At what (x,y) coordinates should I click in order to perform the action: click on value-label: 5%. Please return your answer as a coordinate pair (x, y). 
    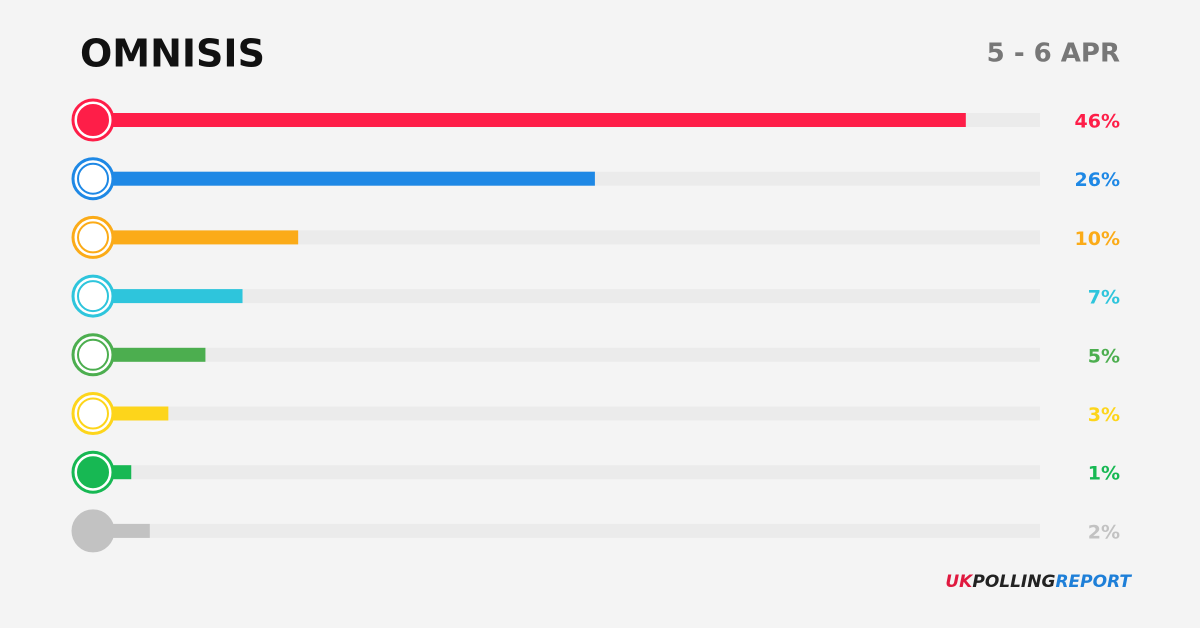
    Looking at the image, I should click on (1104, 356).